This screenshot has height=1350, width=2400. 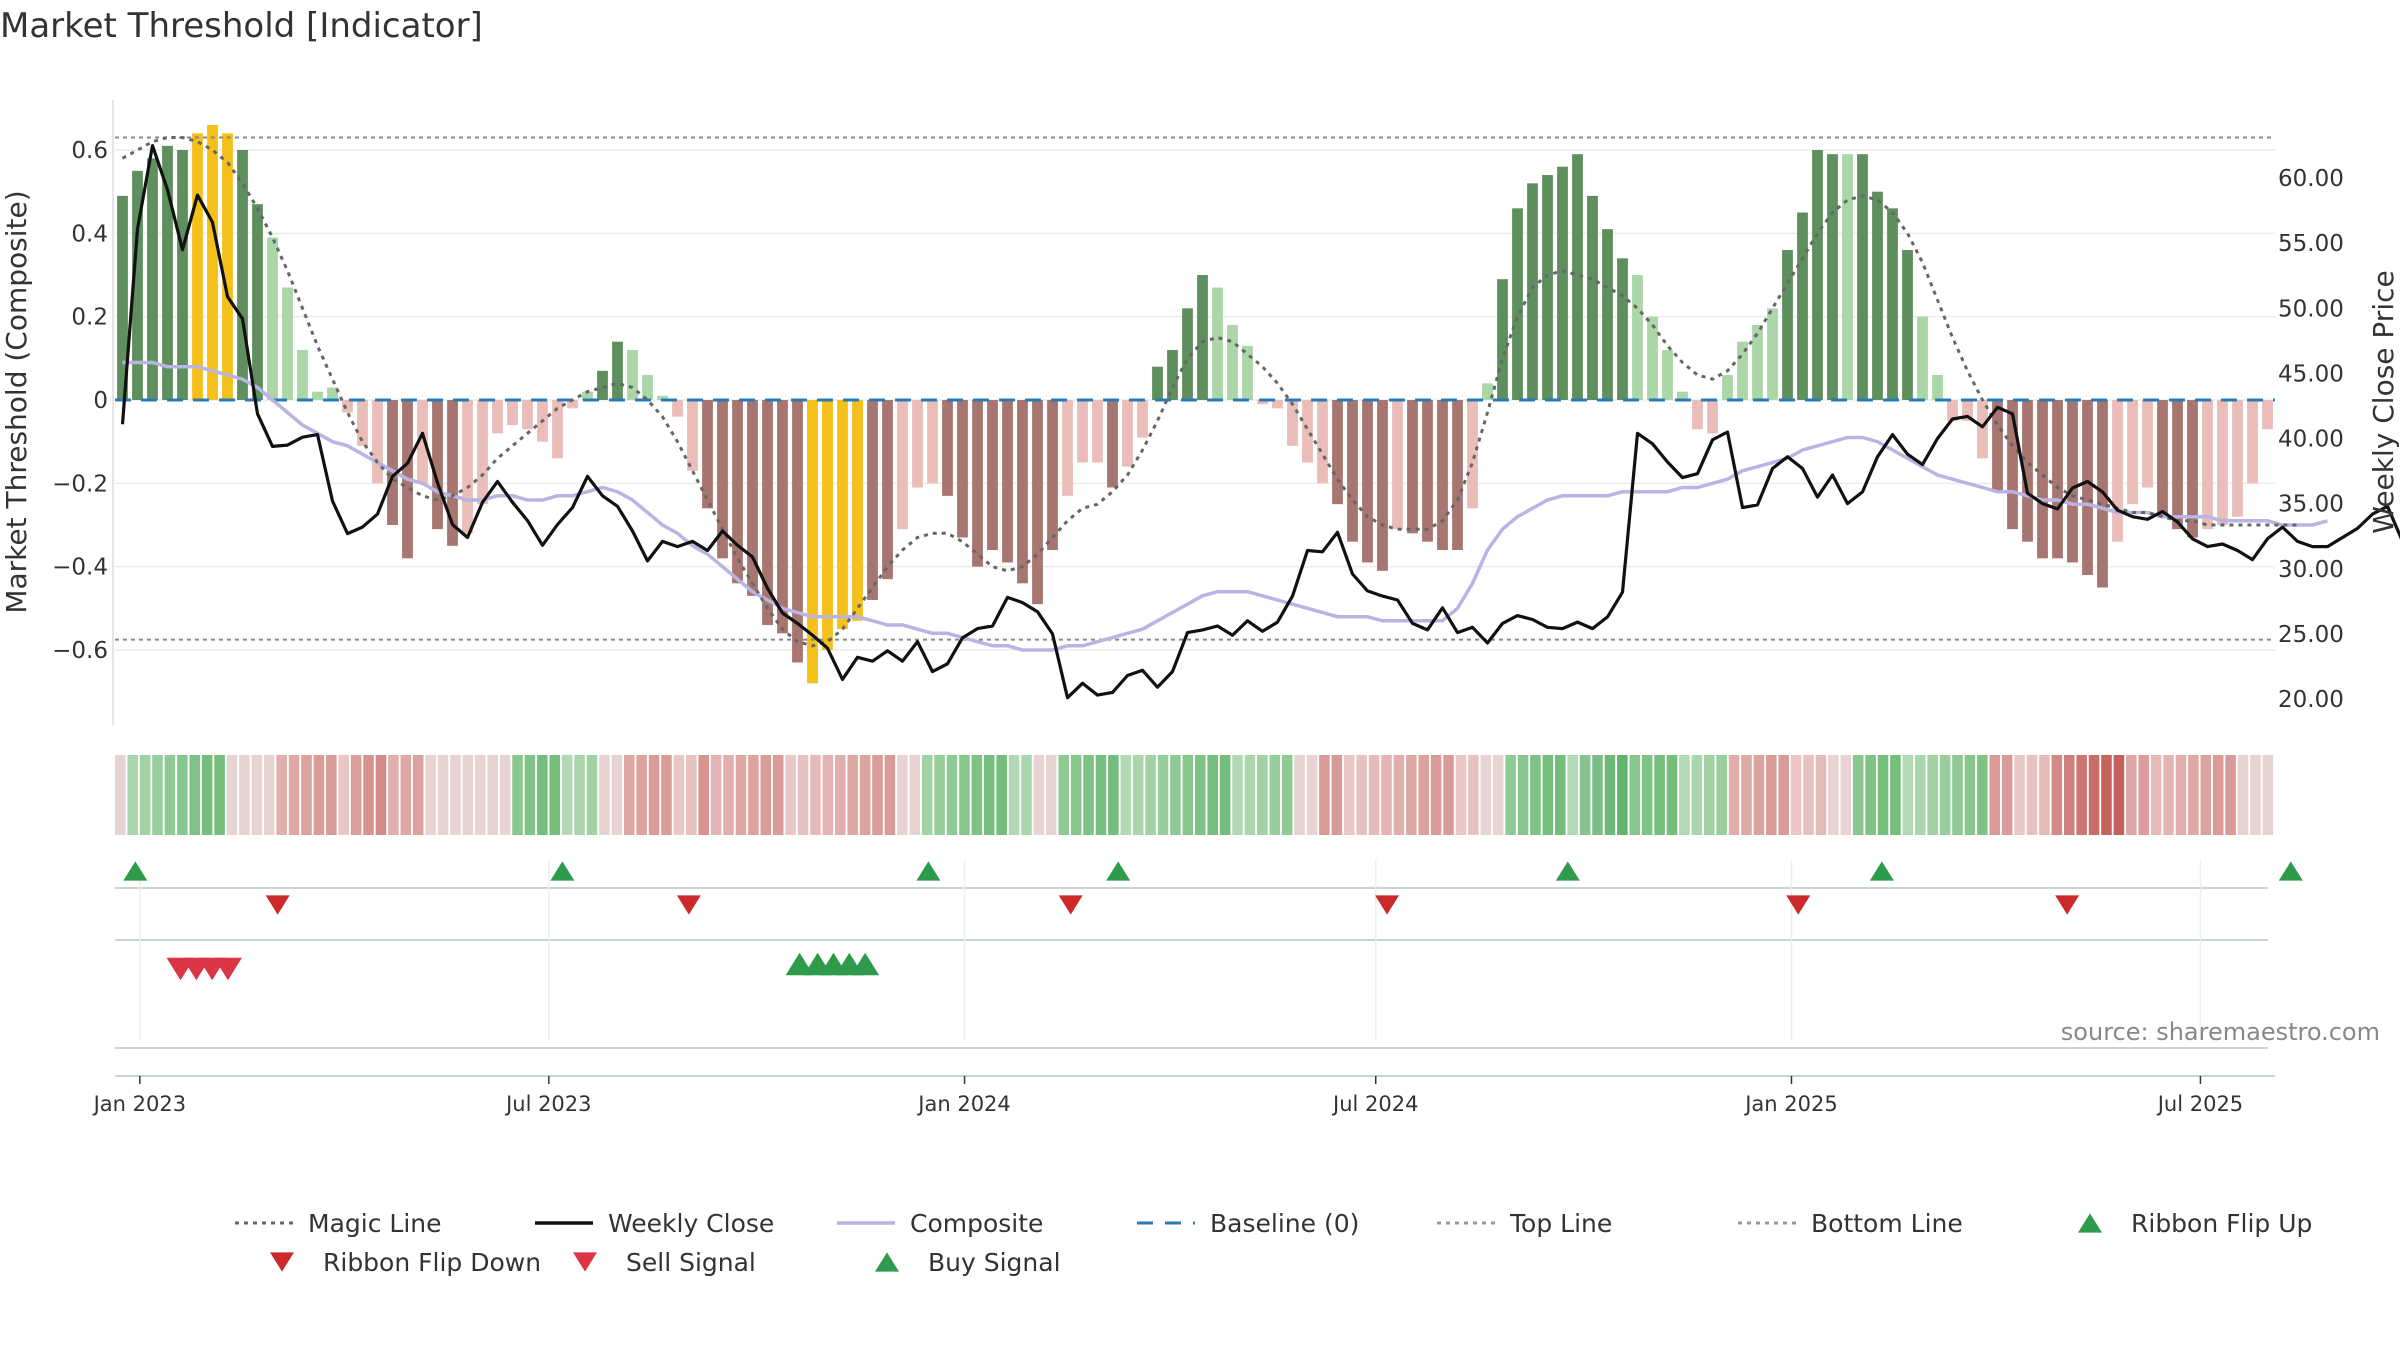 I want to click on legend-item: Sell Signal, so click(x=664, y=1262).